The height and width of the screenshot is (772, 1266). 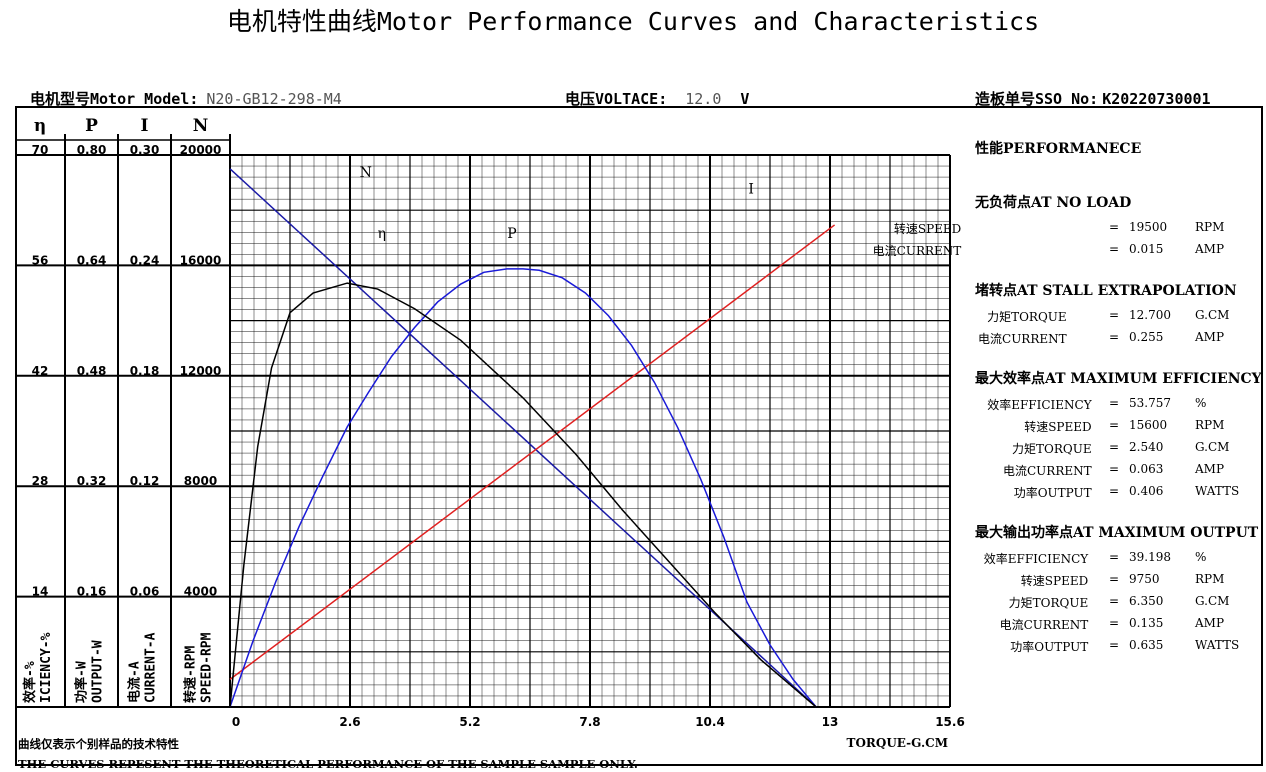 What do you see at coordinates (200, 481) in the screenshot?
I see `axis-tick-label: 8000` at bounding box center [200, 481].